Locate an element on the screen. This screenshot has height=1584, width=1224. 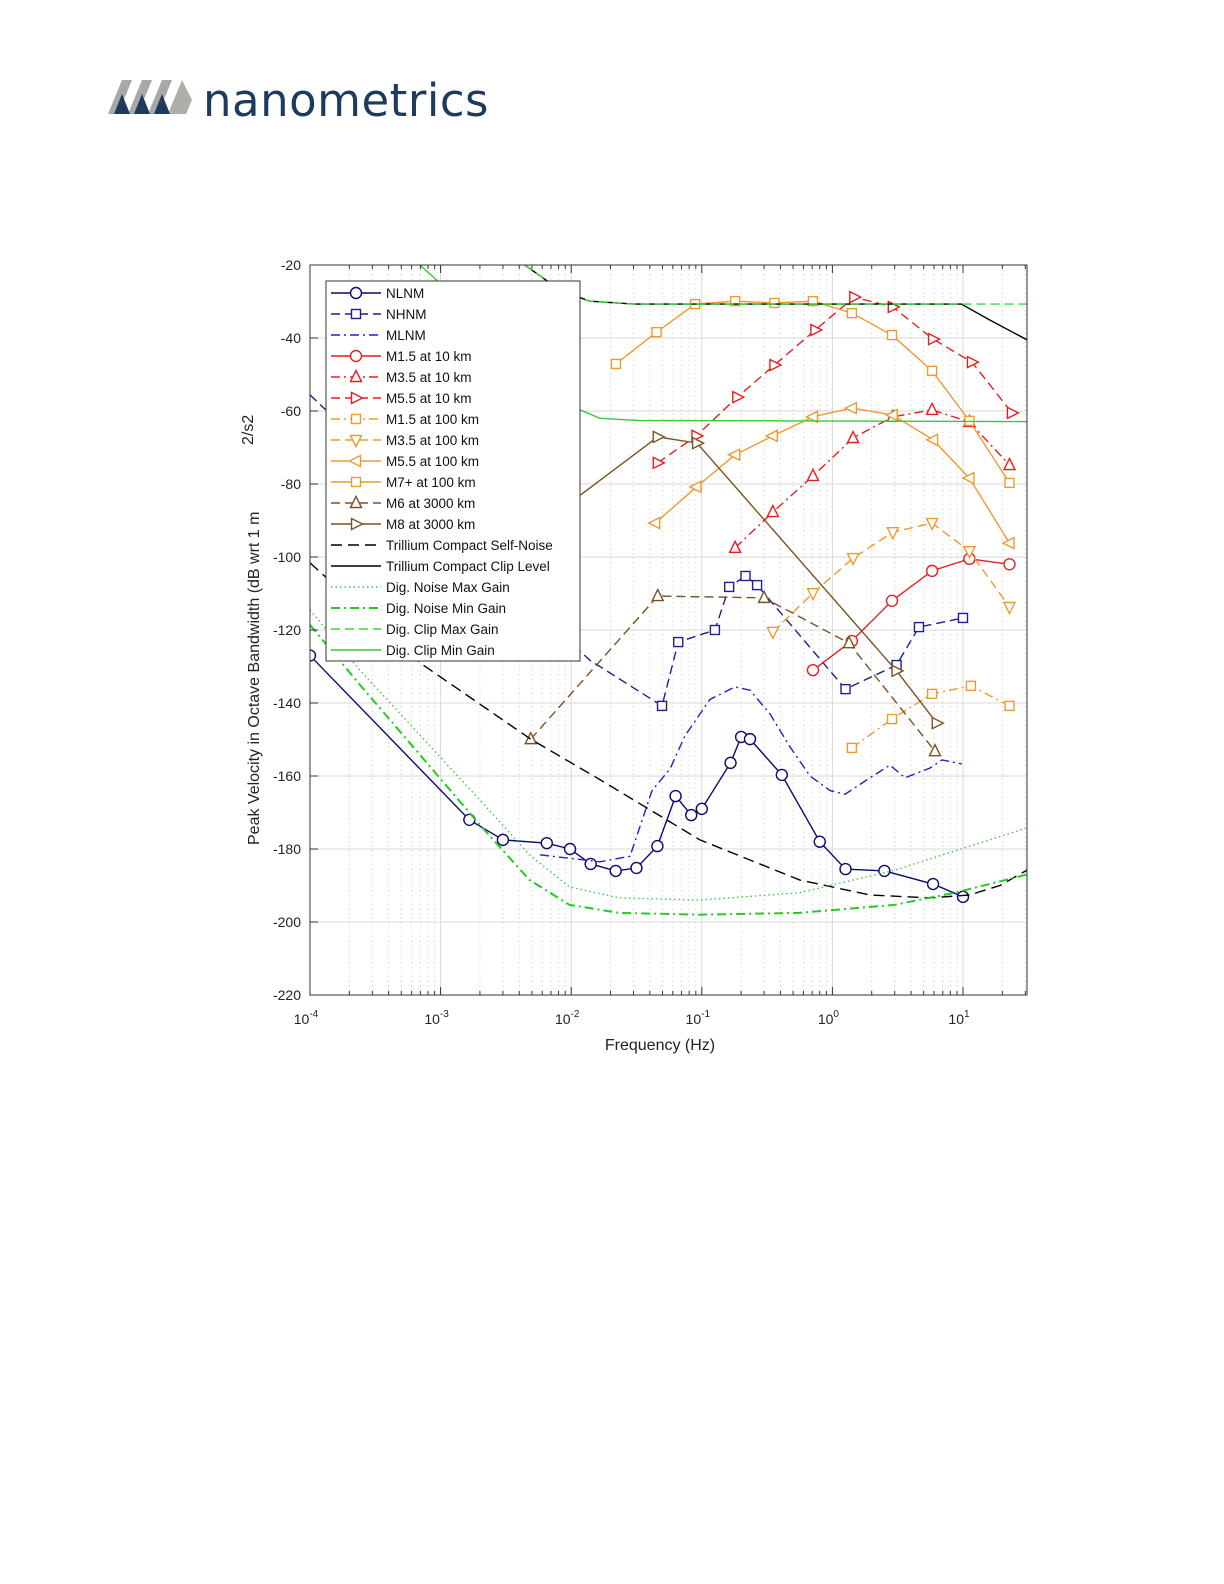
legend-item: M7+ at 100 km is located at coordinates (403, 482).